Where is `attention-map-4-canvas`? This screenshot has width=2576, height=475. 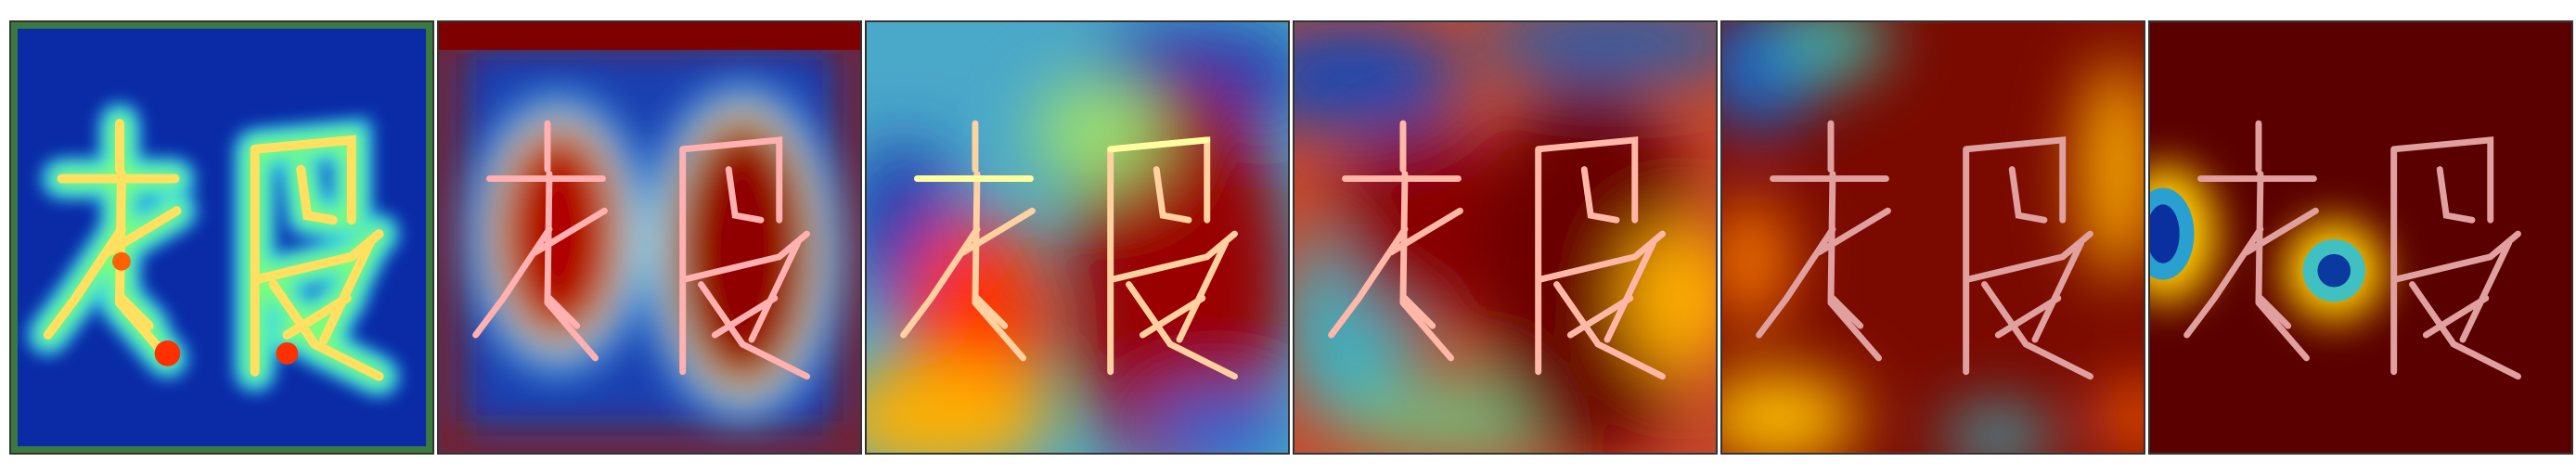
attention-map-4-canvas is located at coordinates (1505, 237).